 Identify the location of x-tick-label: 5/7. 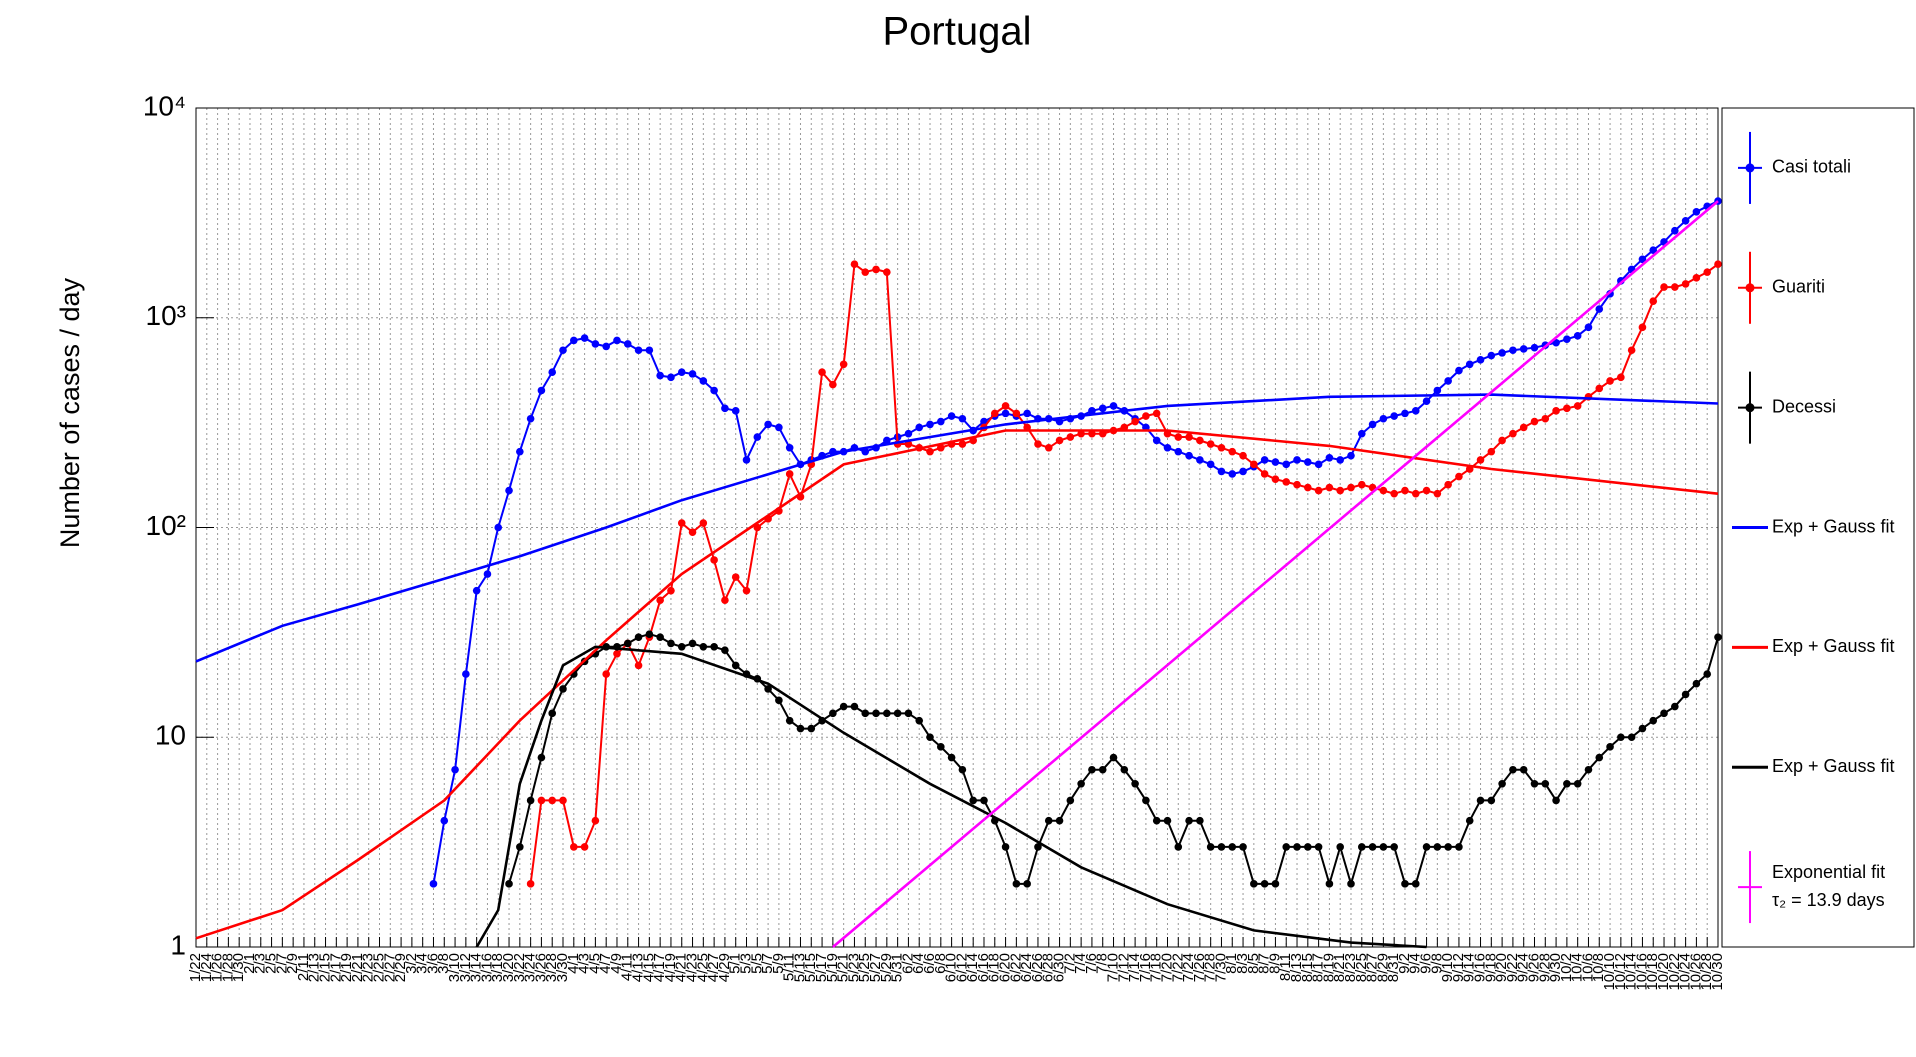
(767, 963).